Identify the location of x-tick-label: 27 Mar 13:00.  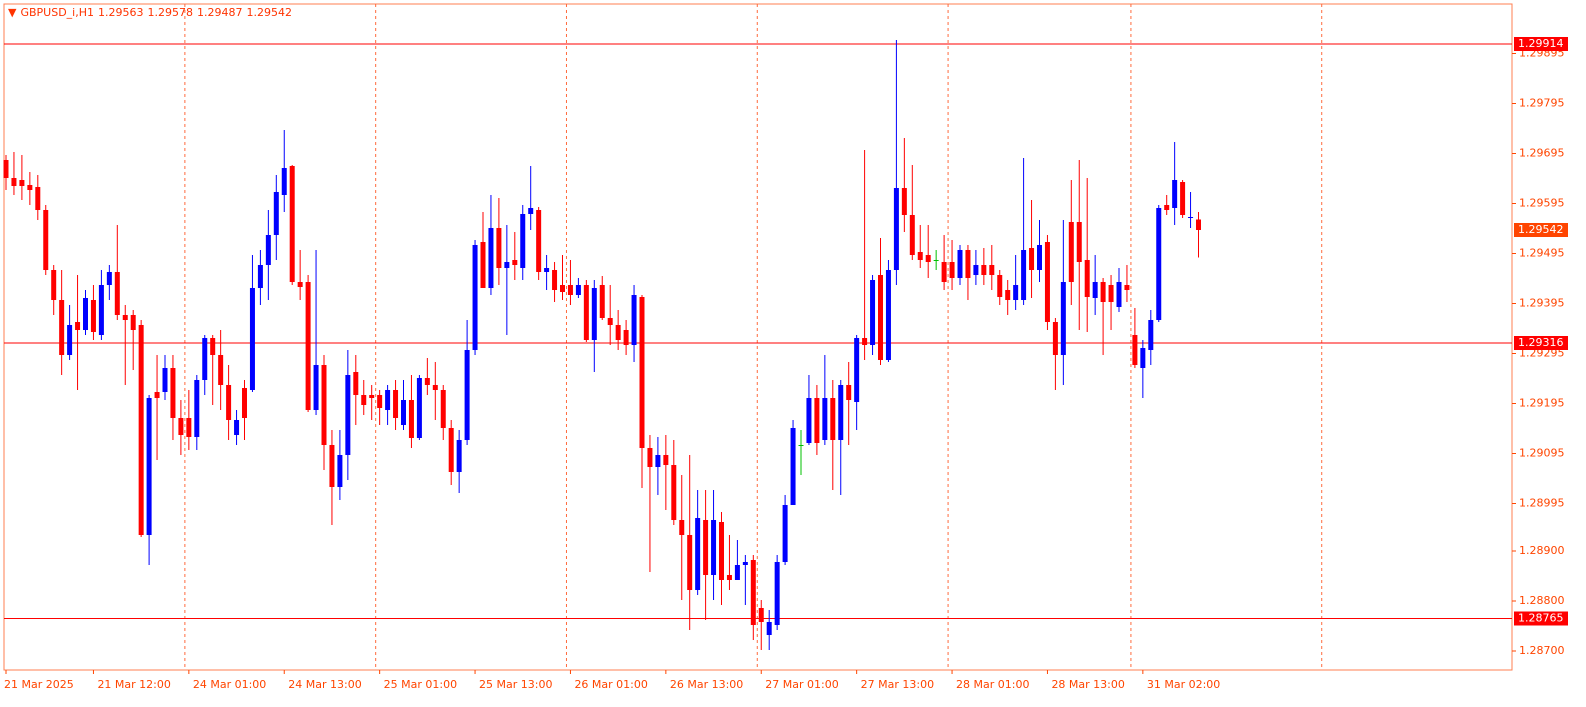
(897, 684).